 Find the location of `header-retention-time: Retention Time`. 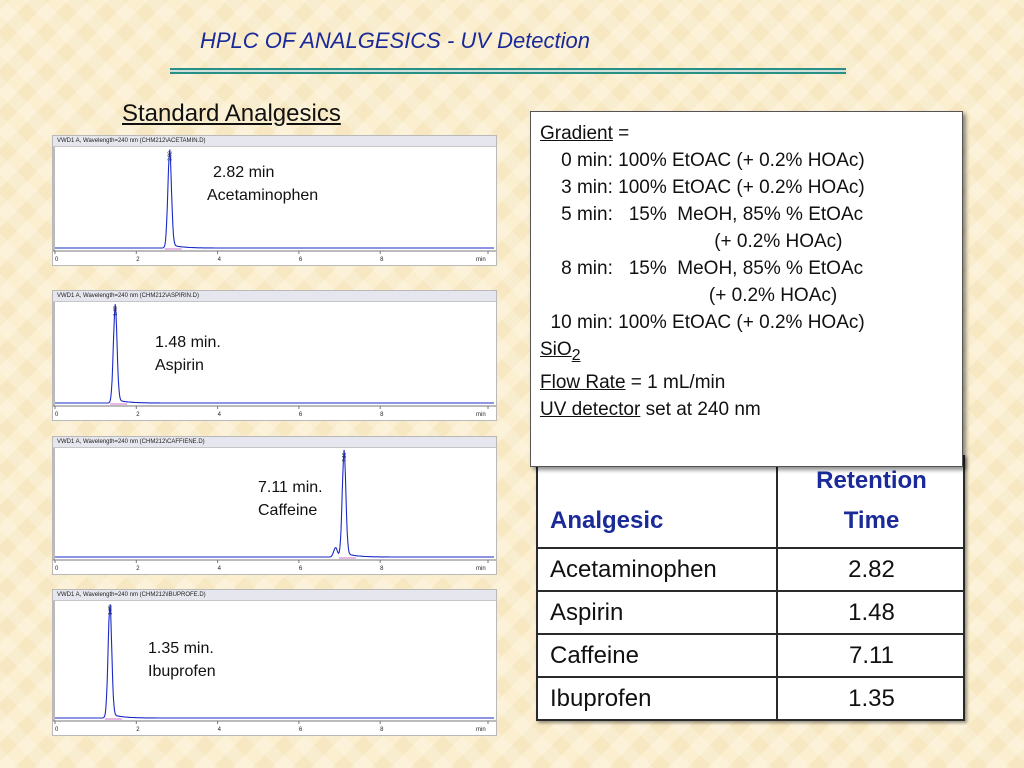

header-retention-time: Retention Time is located at coordinates (870, 502).